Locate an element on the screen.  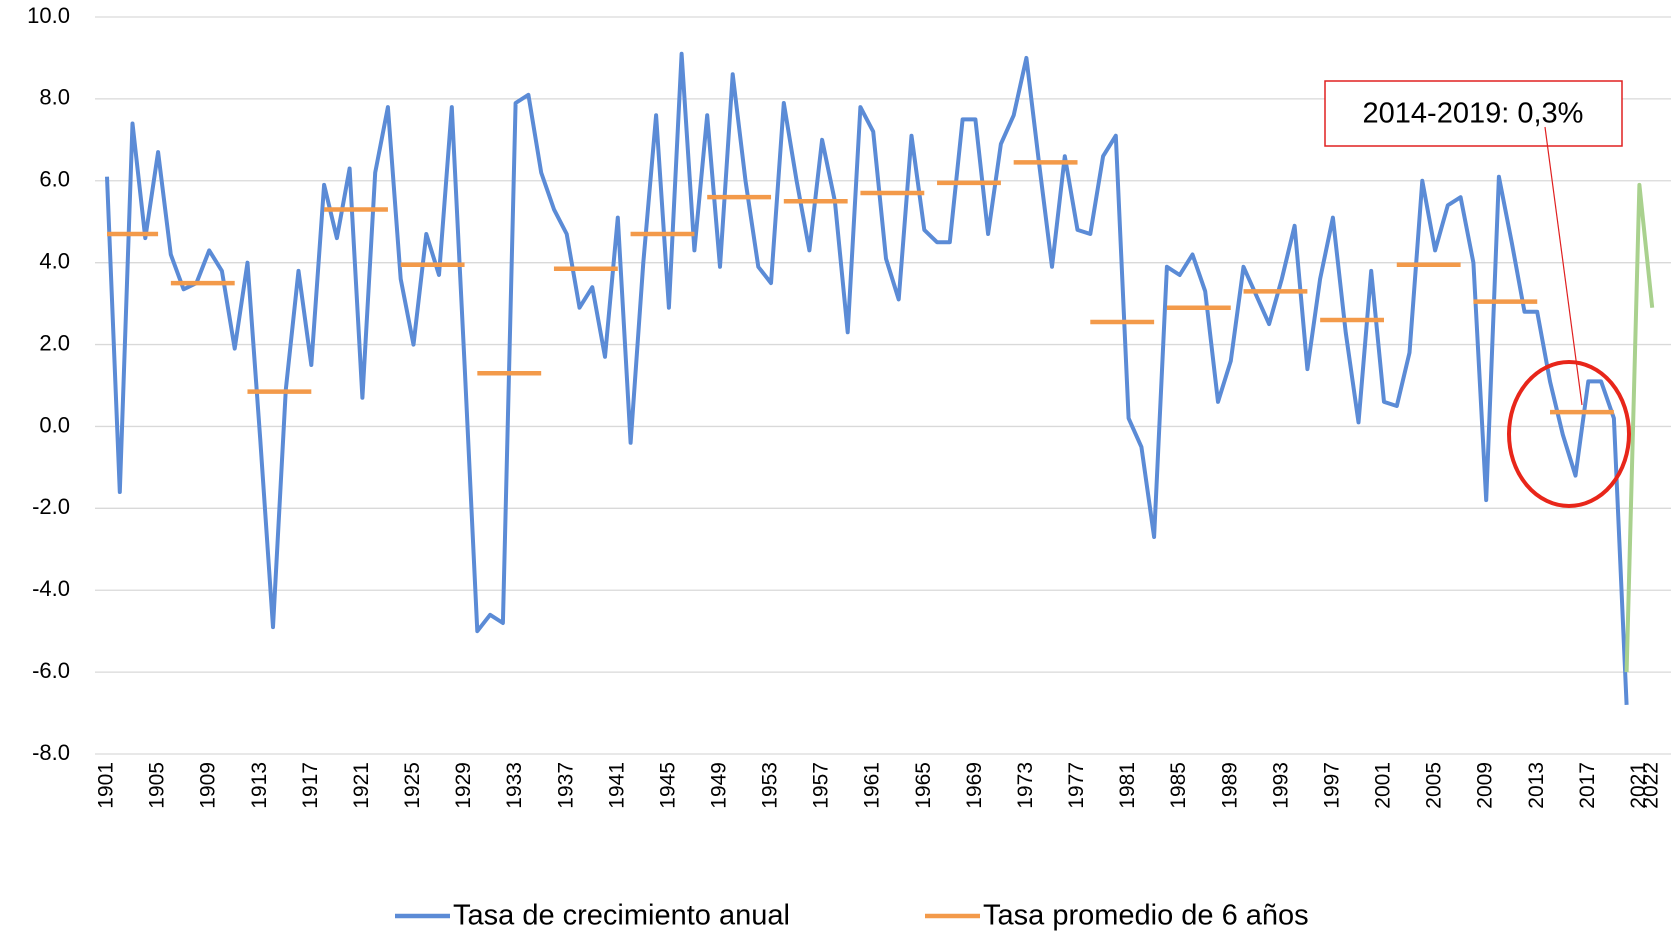
legend-item: Tasa promedio de 6 años is located at coordinates (1117, 916).